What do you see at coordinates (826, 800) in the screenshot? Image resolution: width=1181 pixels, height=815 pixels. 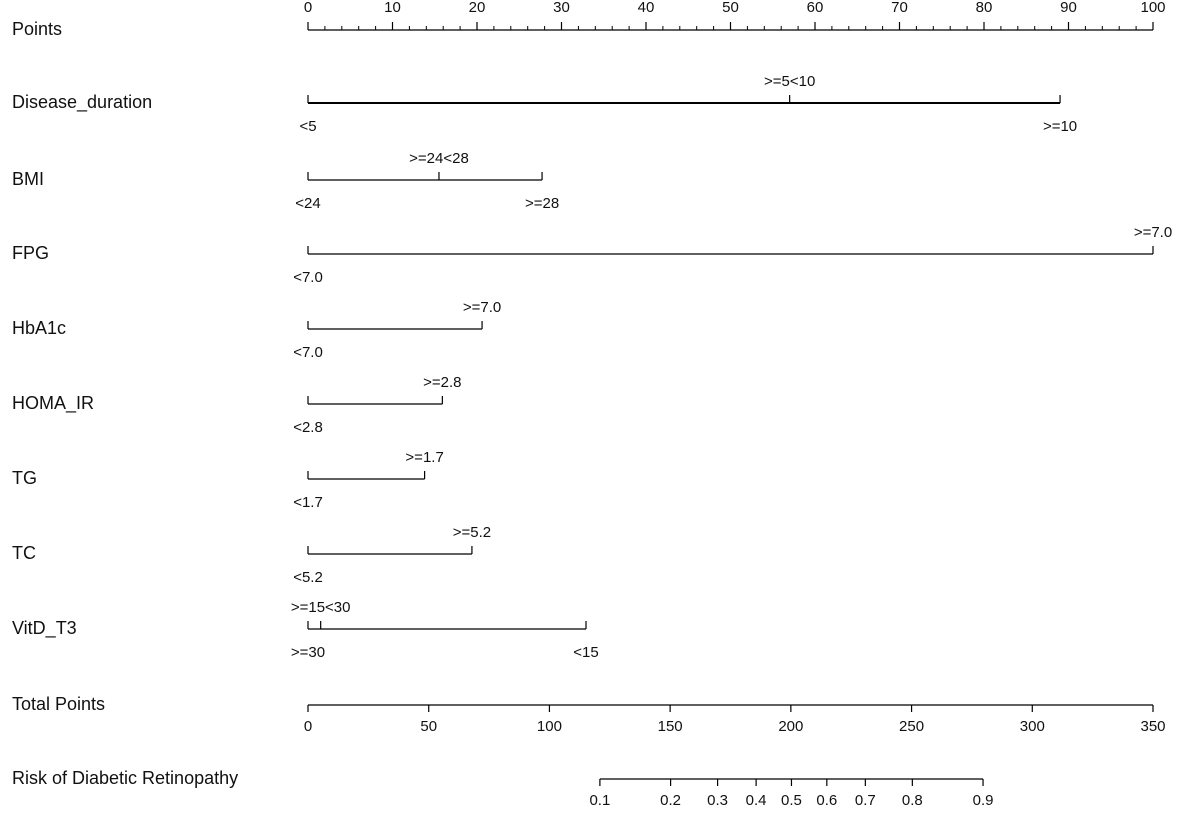 I see `tick-label: 0.6` at bounding box center [826, 800].